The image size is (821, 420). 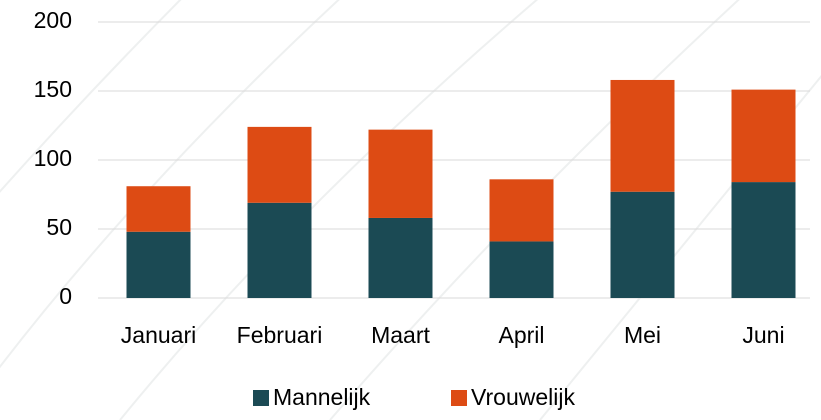 What do you see at coordinates (65, 296) in the screenshot?
I see `y-tick-label: 0` at bounding box center [65, 296].